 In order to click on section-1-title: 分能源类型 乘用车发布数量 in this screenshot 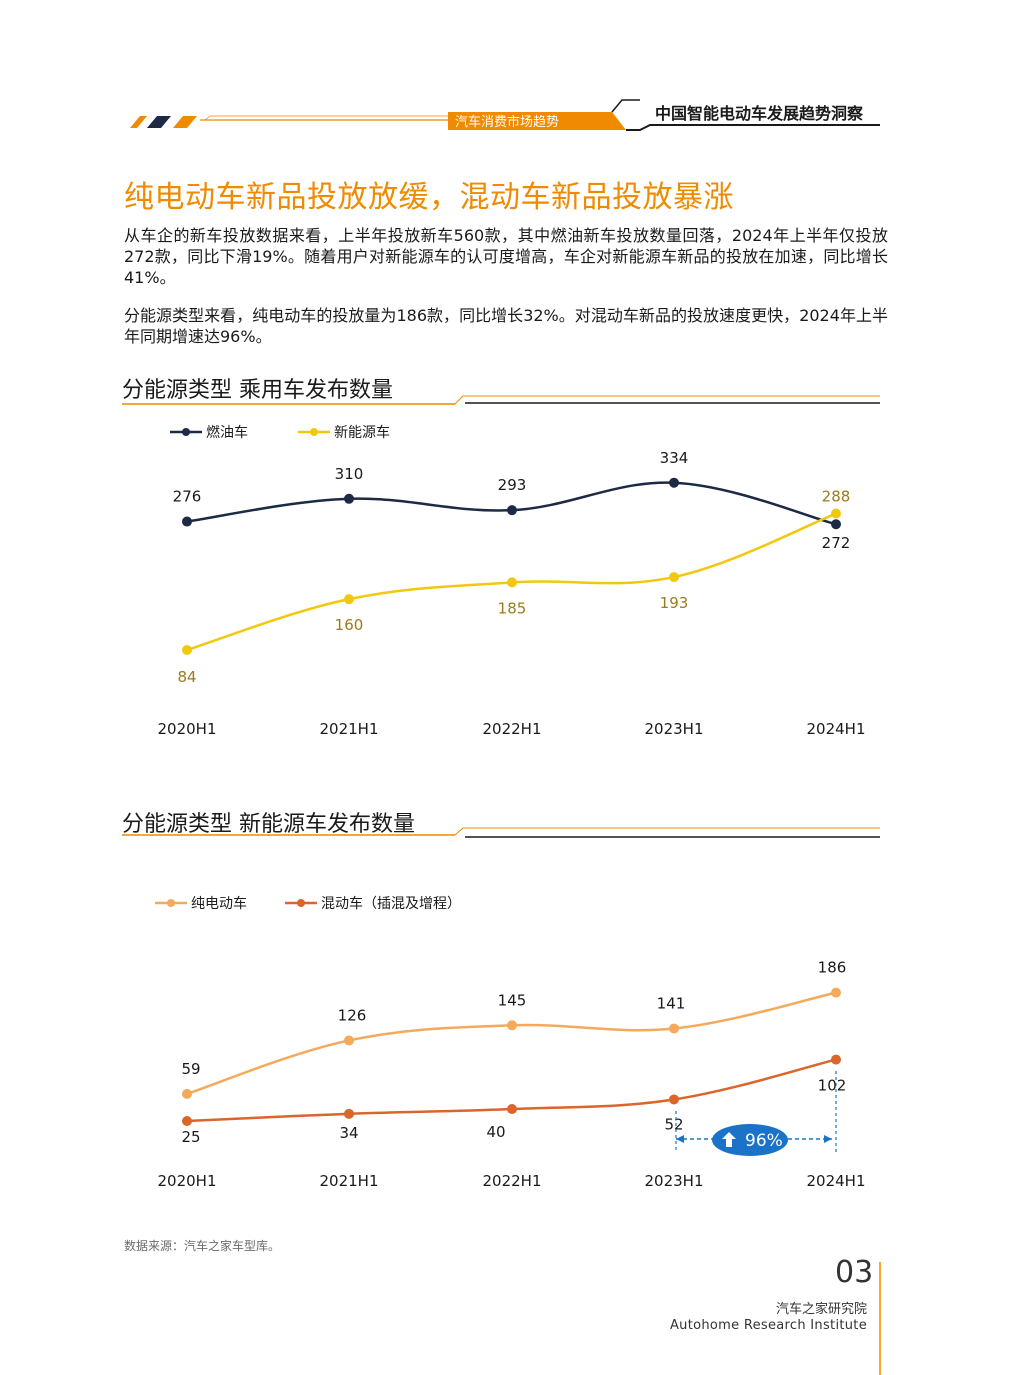, I will do `click(257, 390)`.